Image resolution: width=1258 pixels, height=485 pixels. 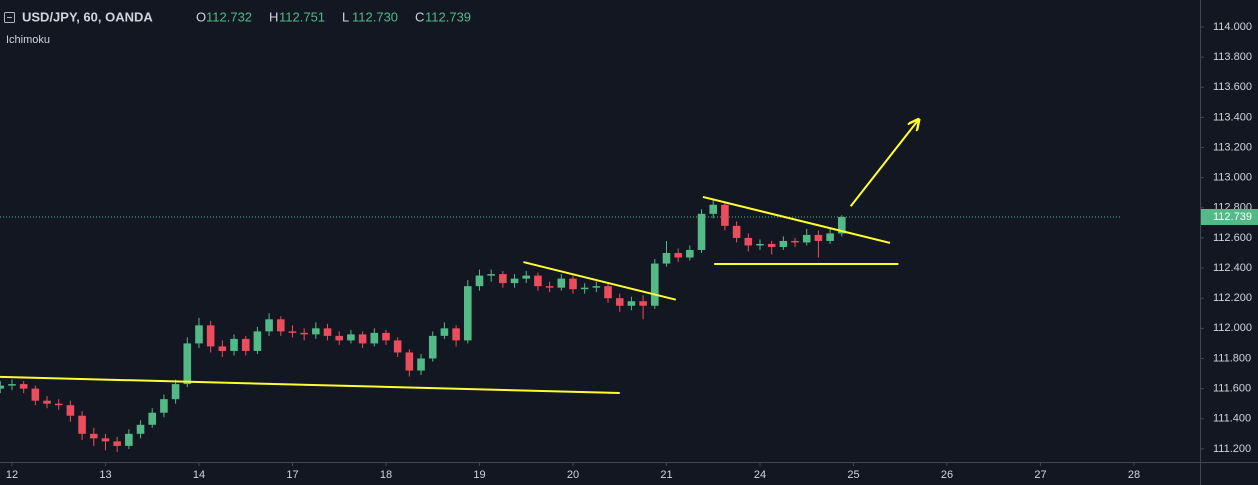 What do you see at coordinates (201, 16) in the screenshot?
I see `ohlc-key: O` at bounding box center [201, 16].